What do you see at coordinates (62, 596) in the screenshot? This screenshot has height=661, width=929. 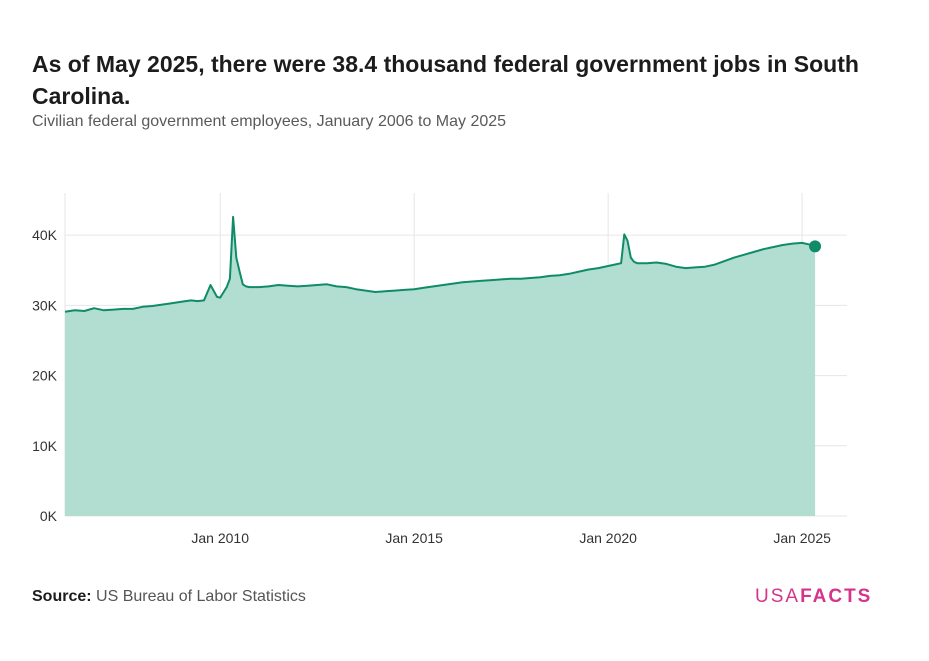 I see `source-label: Source:` at bounding box center [62, 596].